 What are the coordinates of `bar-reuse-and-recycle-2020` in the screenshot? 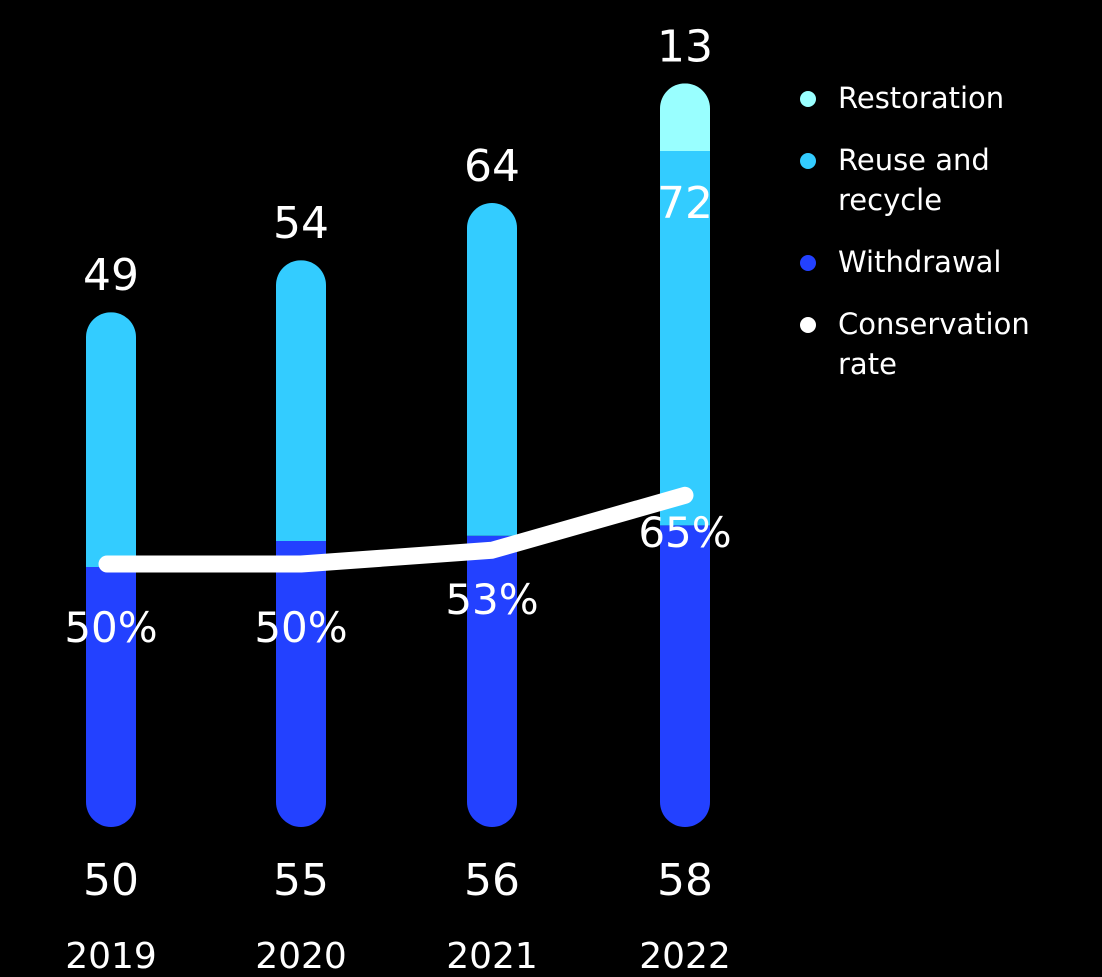 It's located at (301, 400).